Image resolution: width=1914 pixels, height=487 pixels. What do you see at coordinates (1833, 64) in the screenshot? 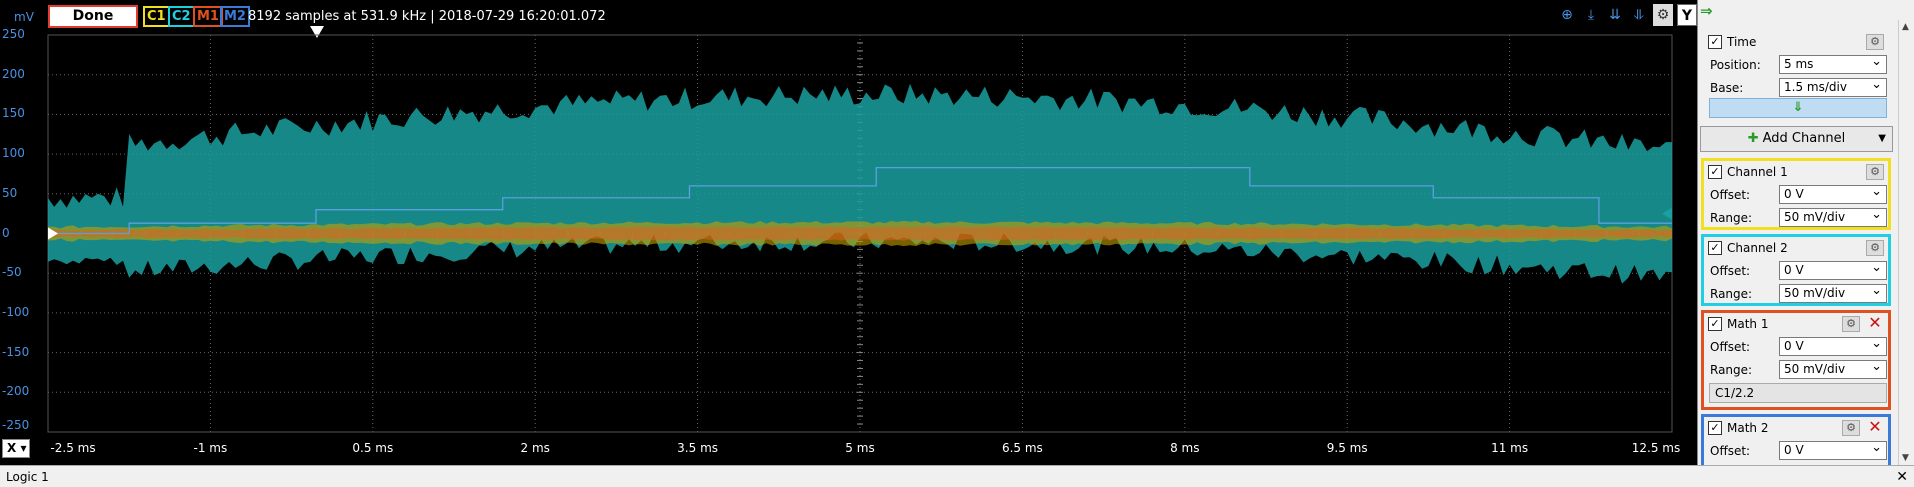
I see `position-select: 5 ms` at bounding box center [1833, 64].